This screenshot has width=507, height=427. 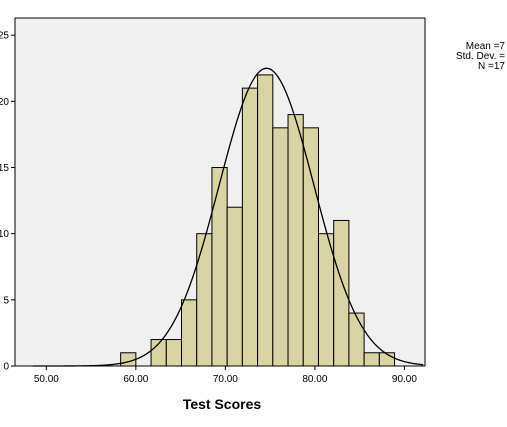 I want to click on y-tick-label: 0, so click(x=6, y=367).